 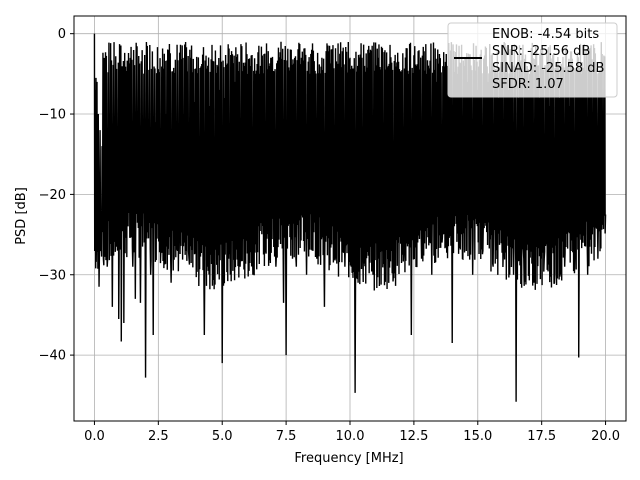 What do you see at coordinates (541, 436) in the screenshot?
I see `x-tick-label: 17.5` at bounding box center [541, 436].